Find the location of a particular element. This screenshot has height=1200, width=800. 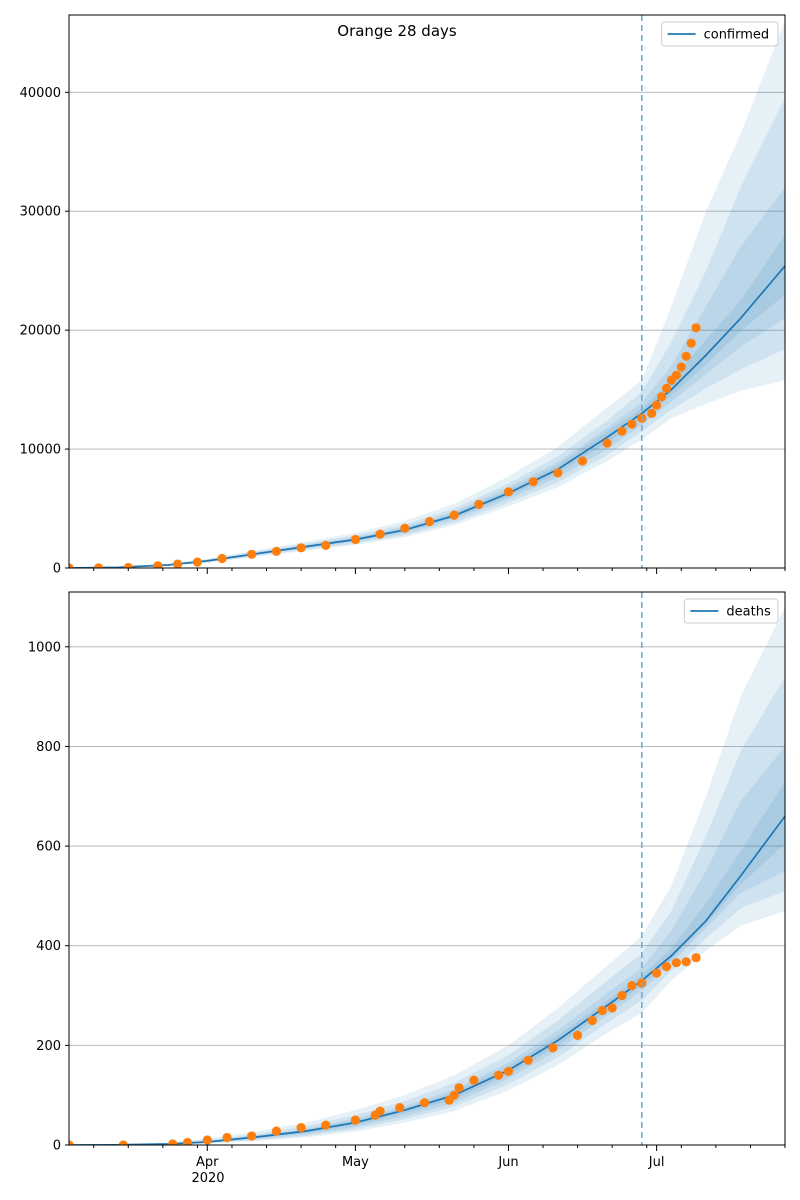

legend: deaths is located at coordinates (731, 611).